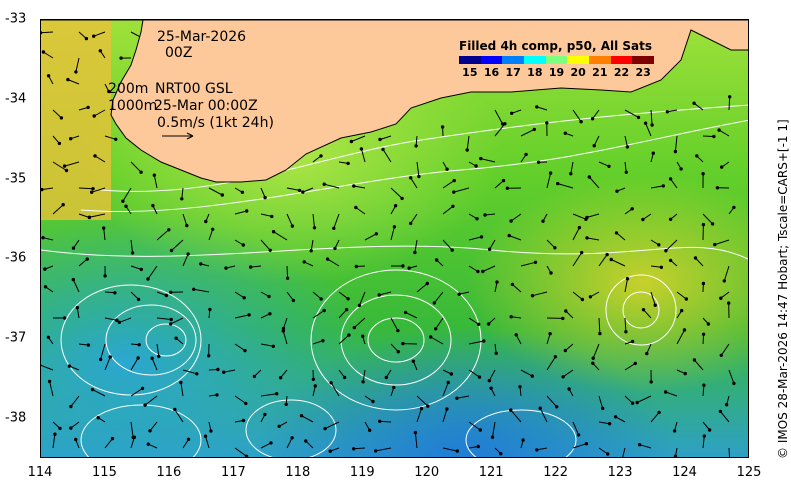  What do you see at coordinates (643, 72) in the screenshot?
I see `colorbar-tick-label: 23` at bounding box center [643, 72].